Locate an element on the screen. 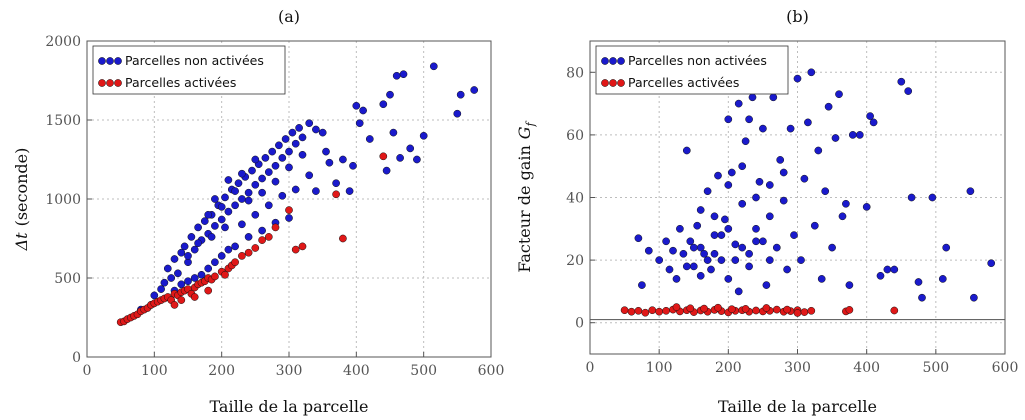  y-axis-label-symbol: Δt is located at coordinates (21, 242).